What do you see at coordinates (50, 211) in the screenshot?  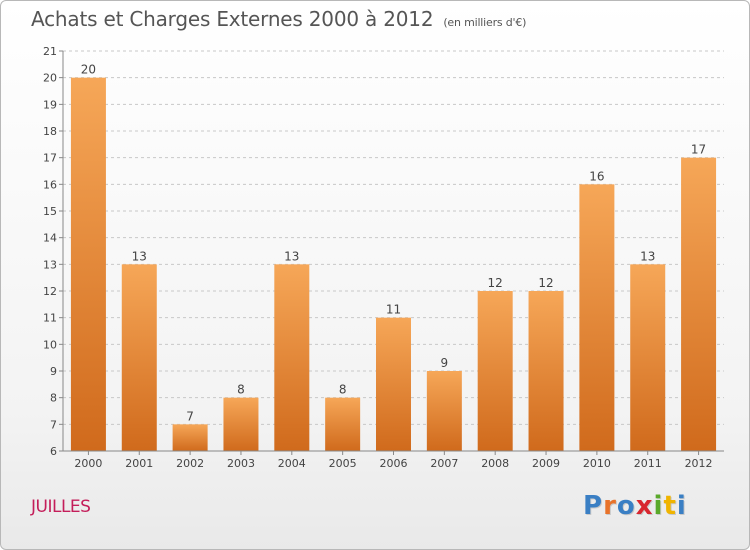 I see `y-tick-label: 15` at bounding box center [50, 211].